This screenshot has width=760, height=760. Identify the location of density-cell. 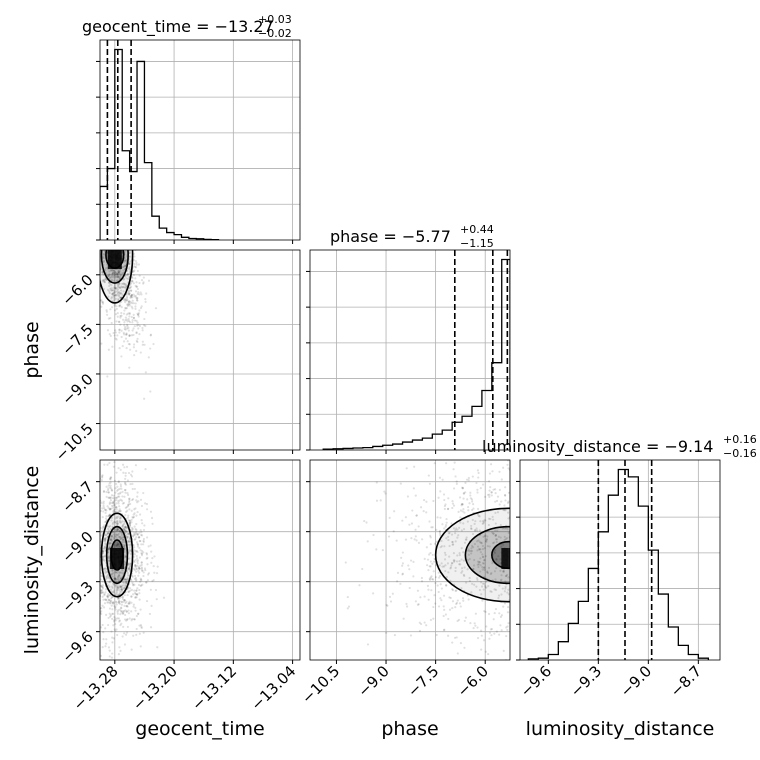
(118, 258).